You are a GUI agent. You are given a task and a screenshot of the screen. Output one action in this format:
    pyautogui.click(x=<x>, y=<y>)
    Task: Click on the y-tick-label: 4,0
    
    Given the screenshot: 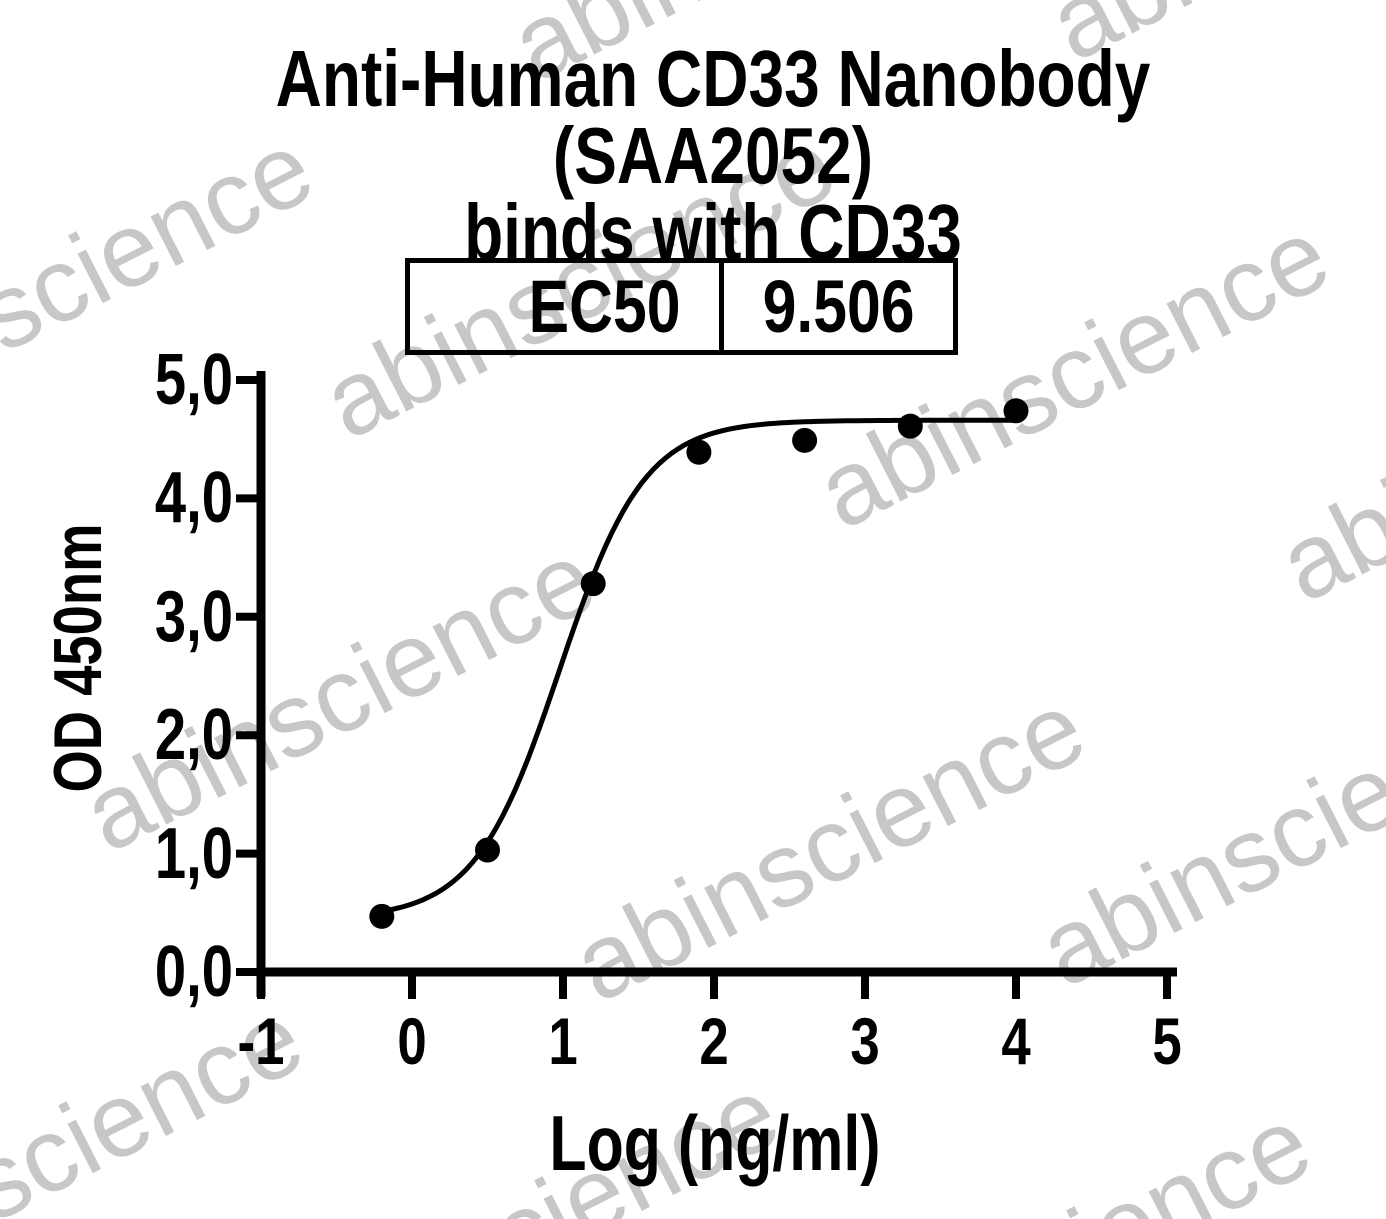 What is the action you would take?
    pyautogui.click(x=193, y=498)
    